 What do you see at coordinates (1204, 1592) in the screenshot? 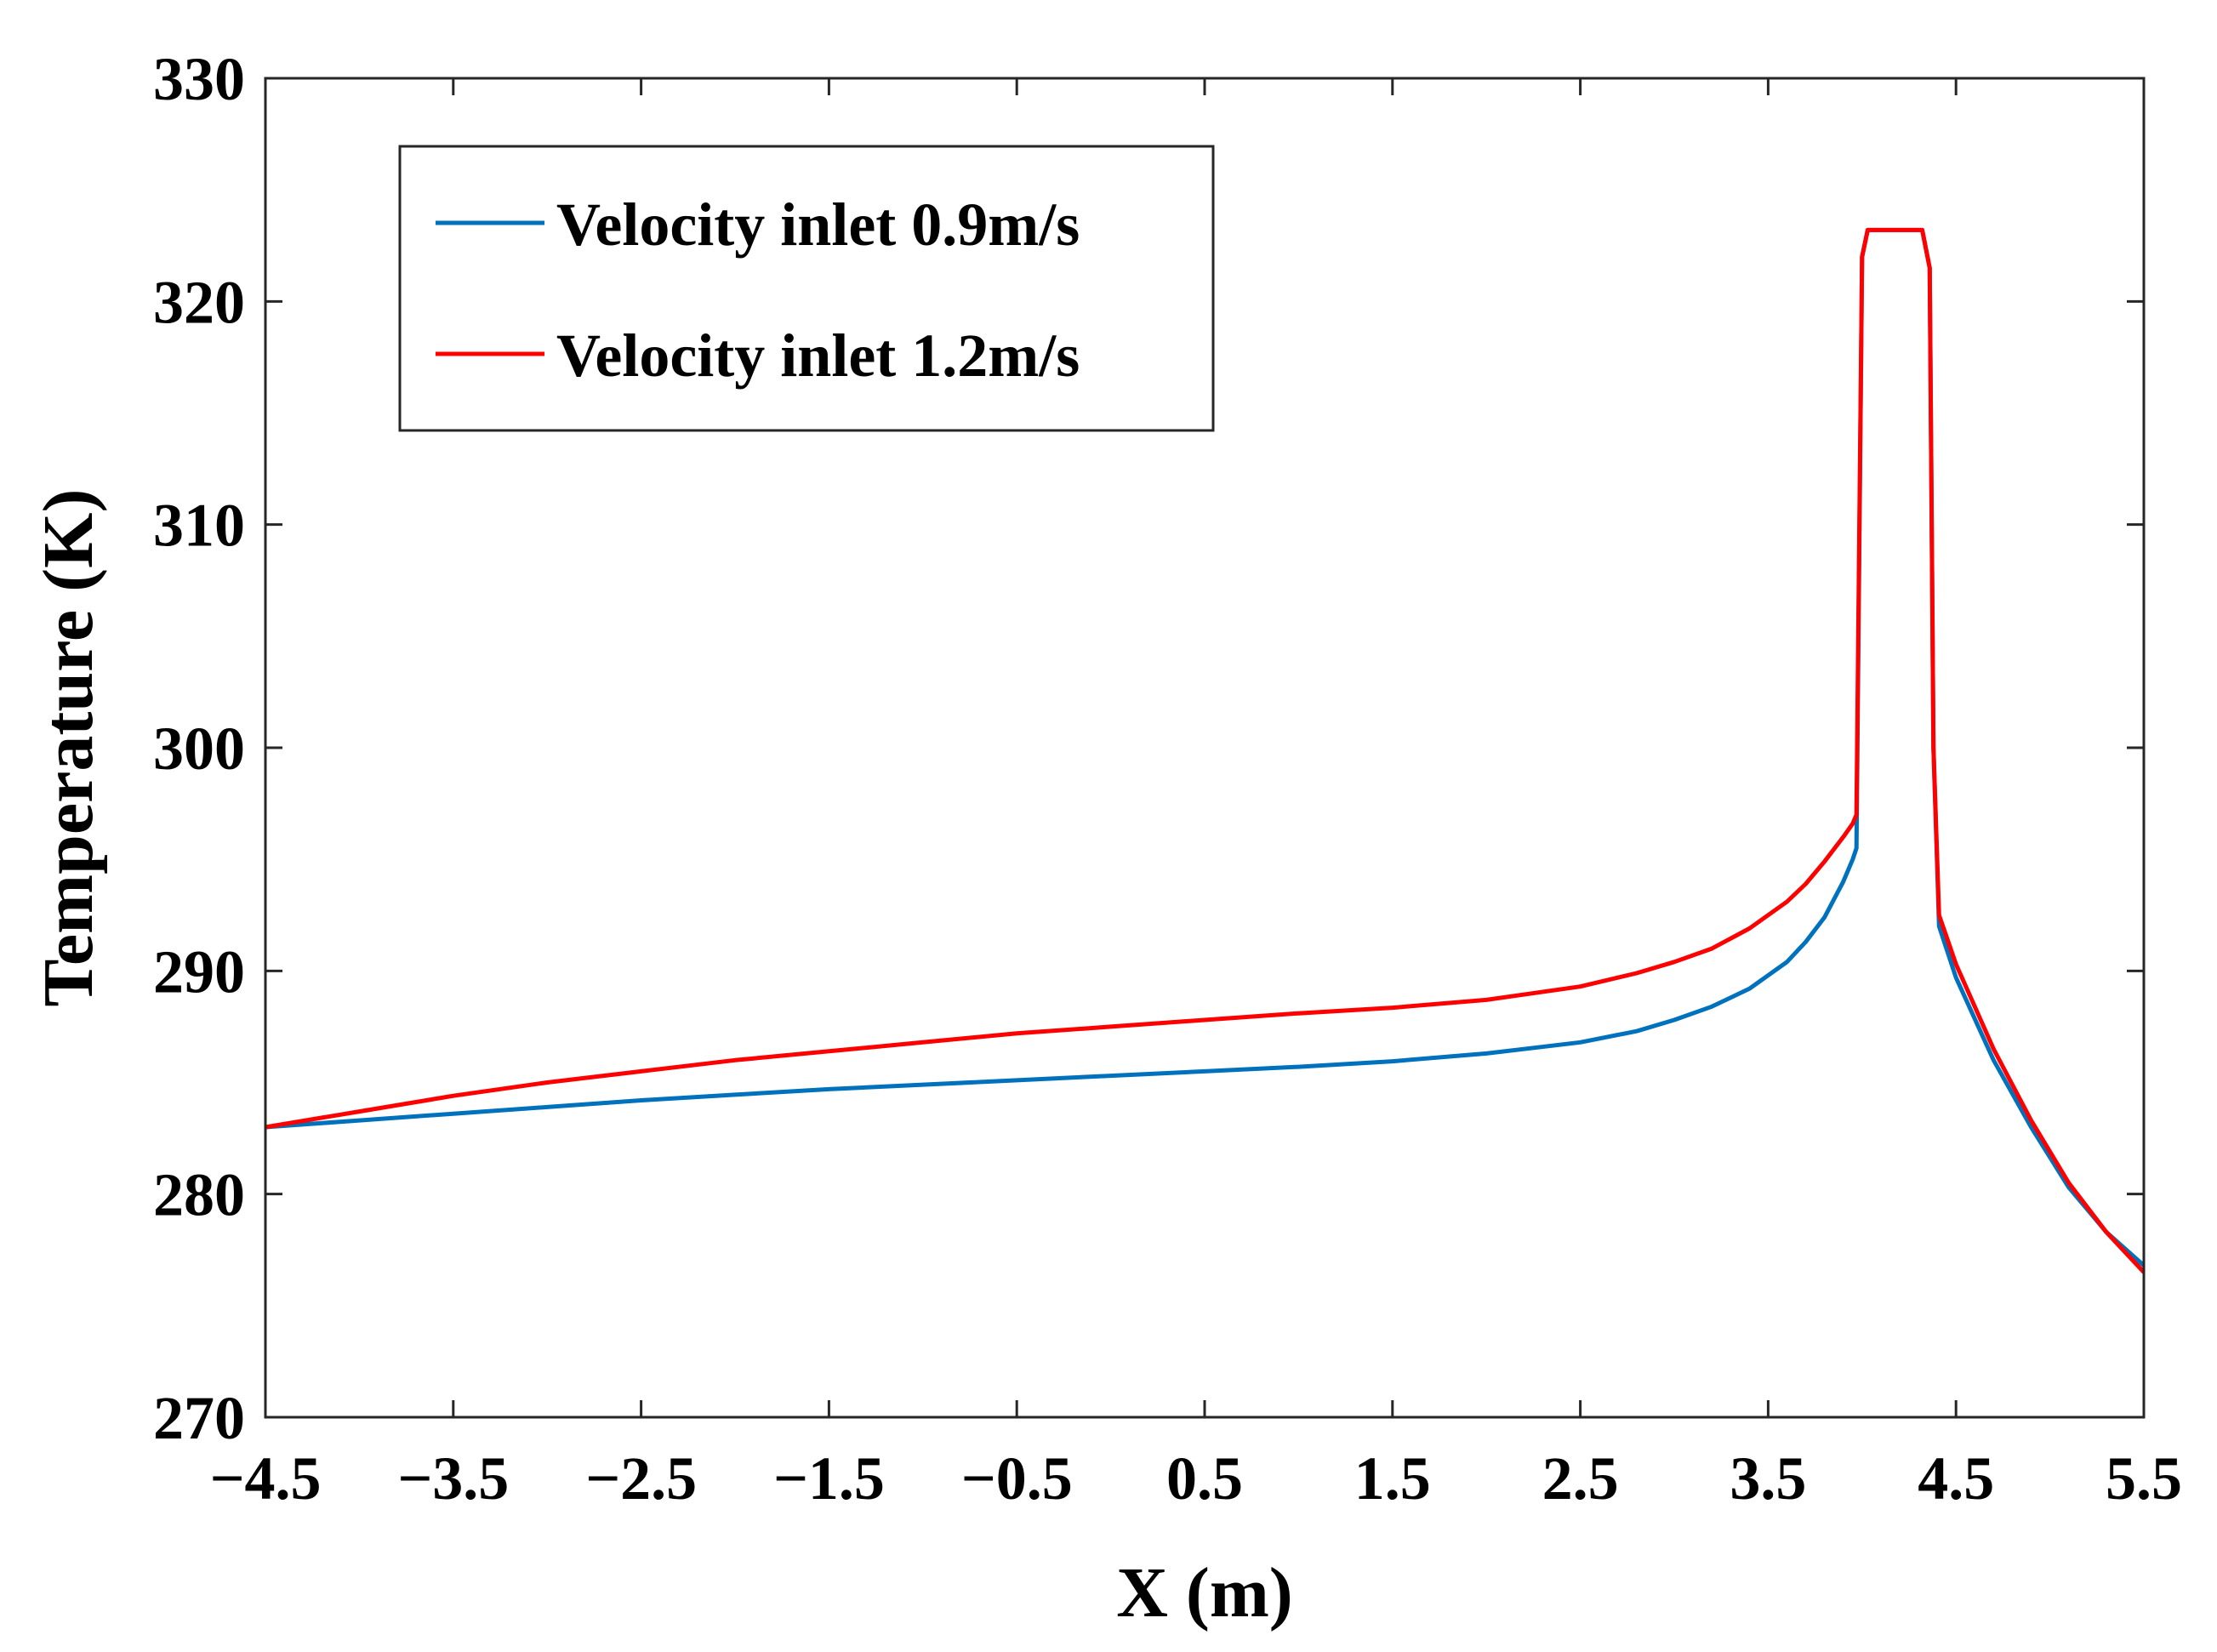
I see `x-axis-title: X (m)` at bounding box center [1204, 1592].